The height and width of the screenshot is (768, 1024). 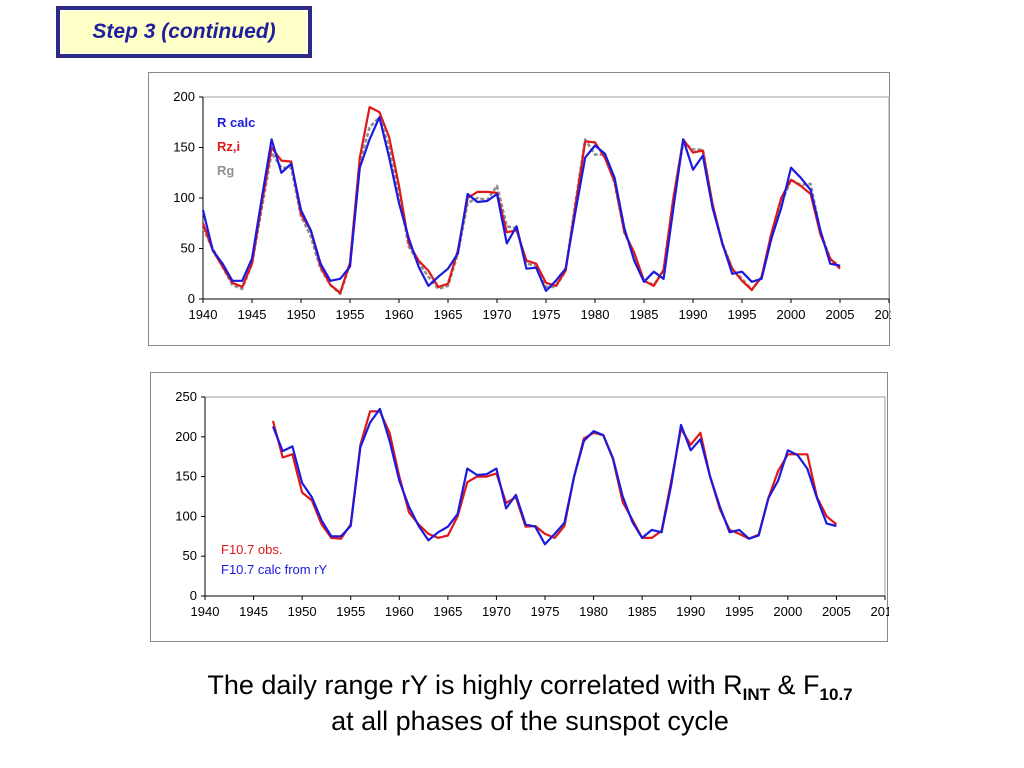 I want to click on series-line-f10-7-calc-from-ry, so click(x=554, y=476).